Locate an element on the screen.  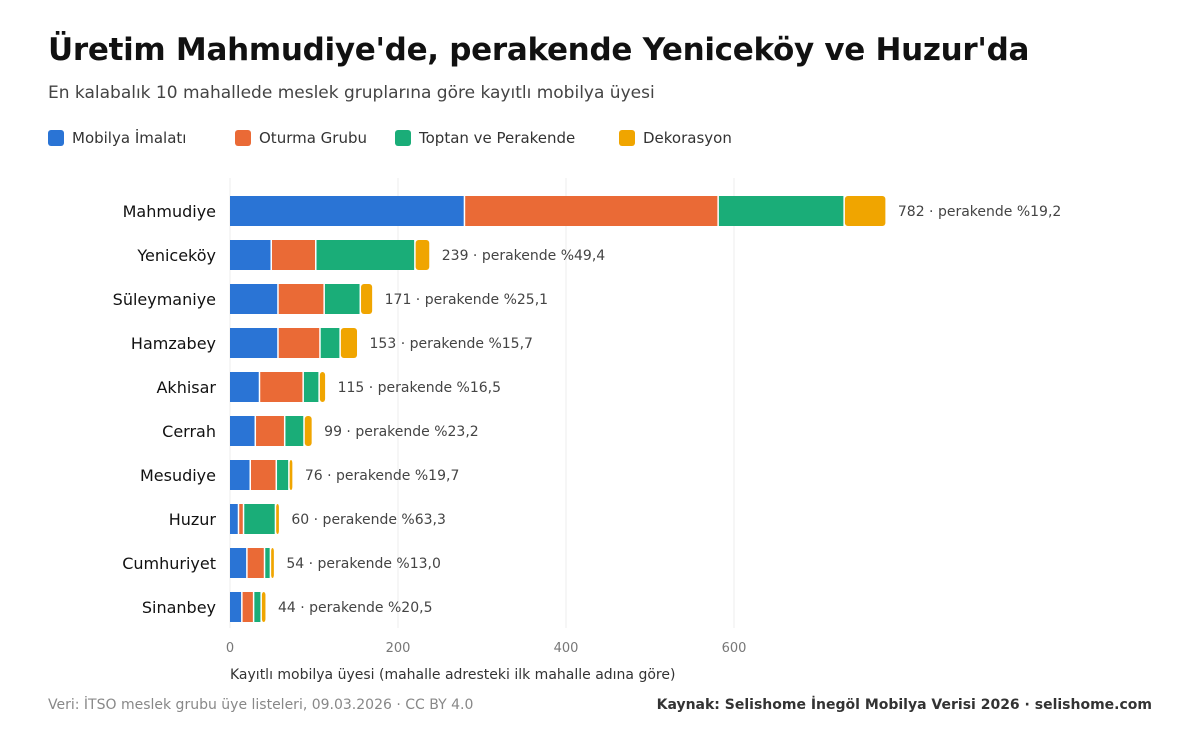
legend-item-dekorasyon: Dekorasyon is located at coordinates (675, 138).